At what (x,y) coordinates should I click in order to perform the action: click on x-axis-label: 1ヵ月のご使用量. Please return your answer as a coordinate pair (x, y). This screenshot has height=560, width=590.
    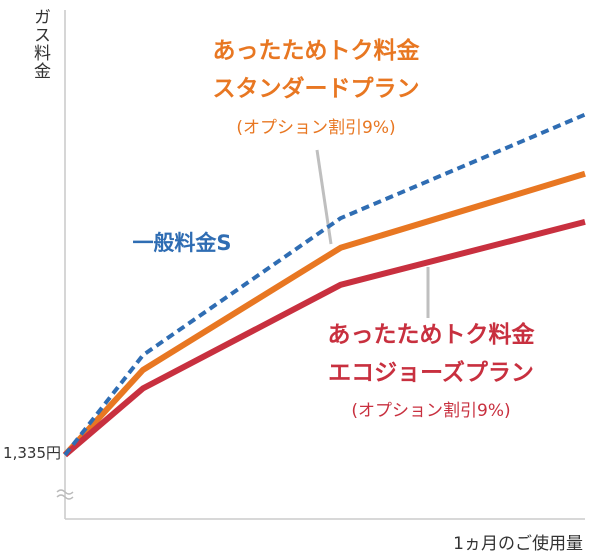
    Looking at the image, I should click on (518, 543).